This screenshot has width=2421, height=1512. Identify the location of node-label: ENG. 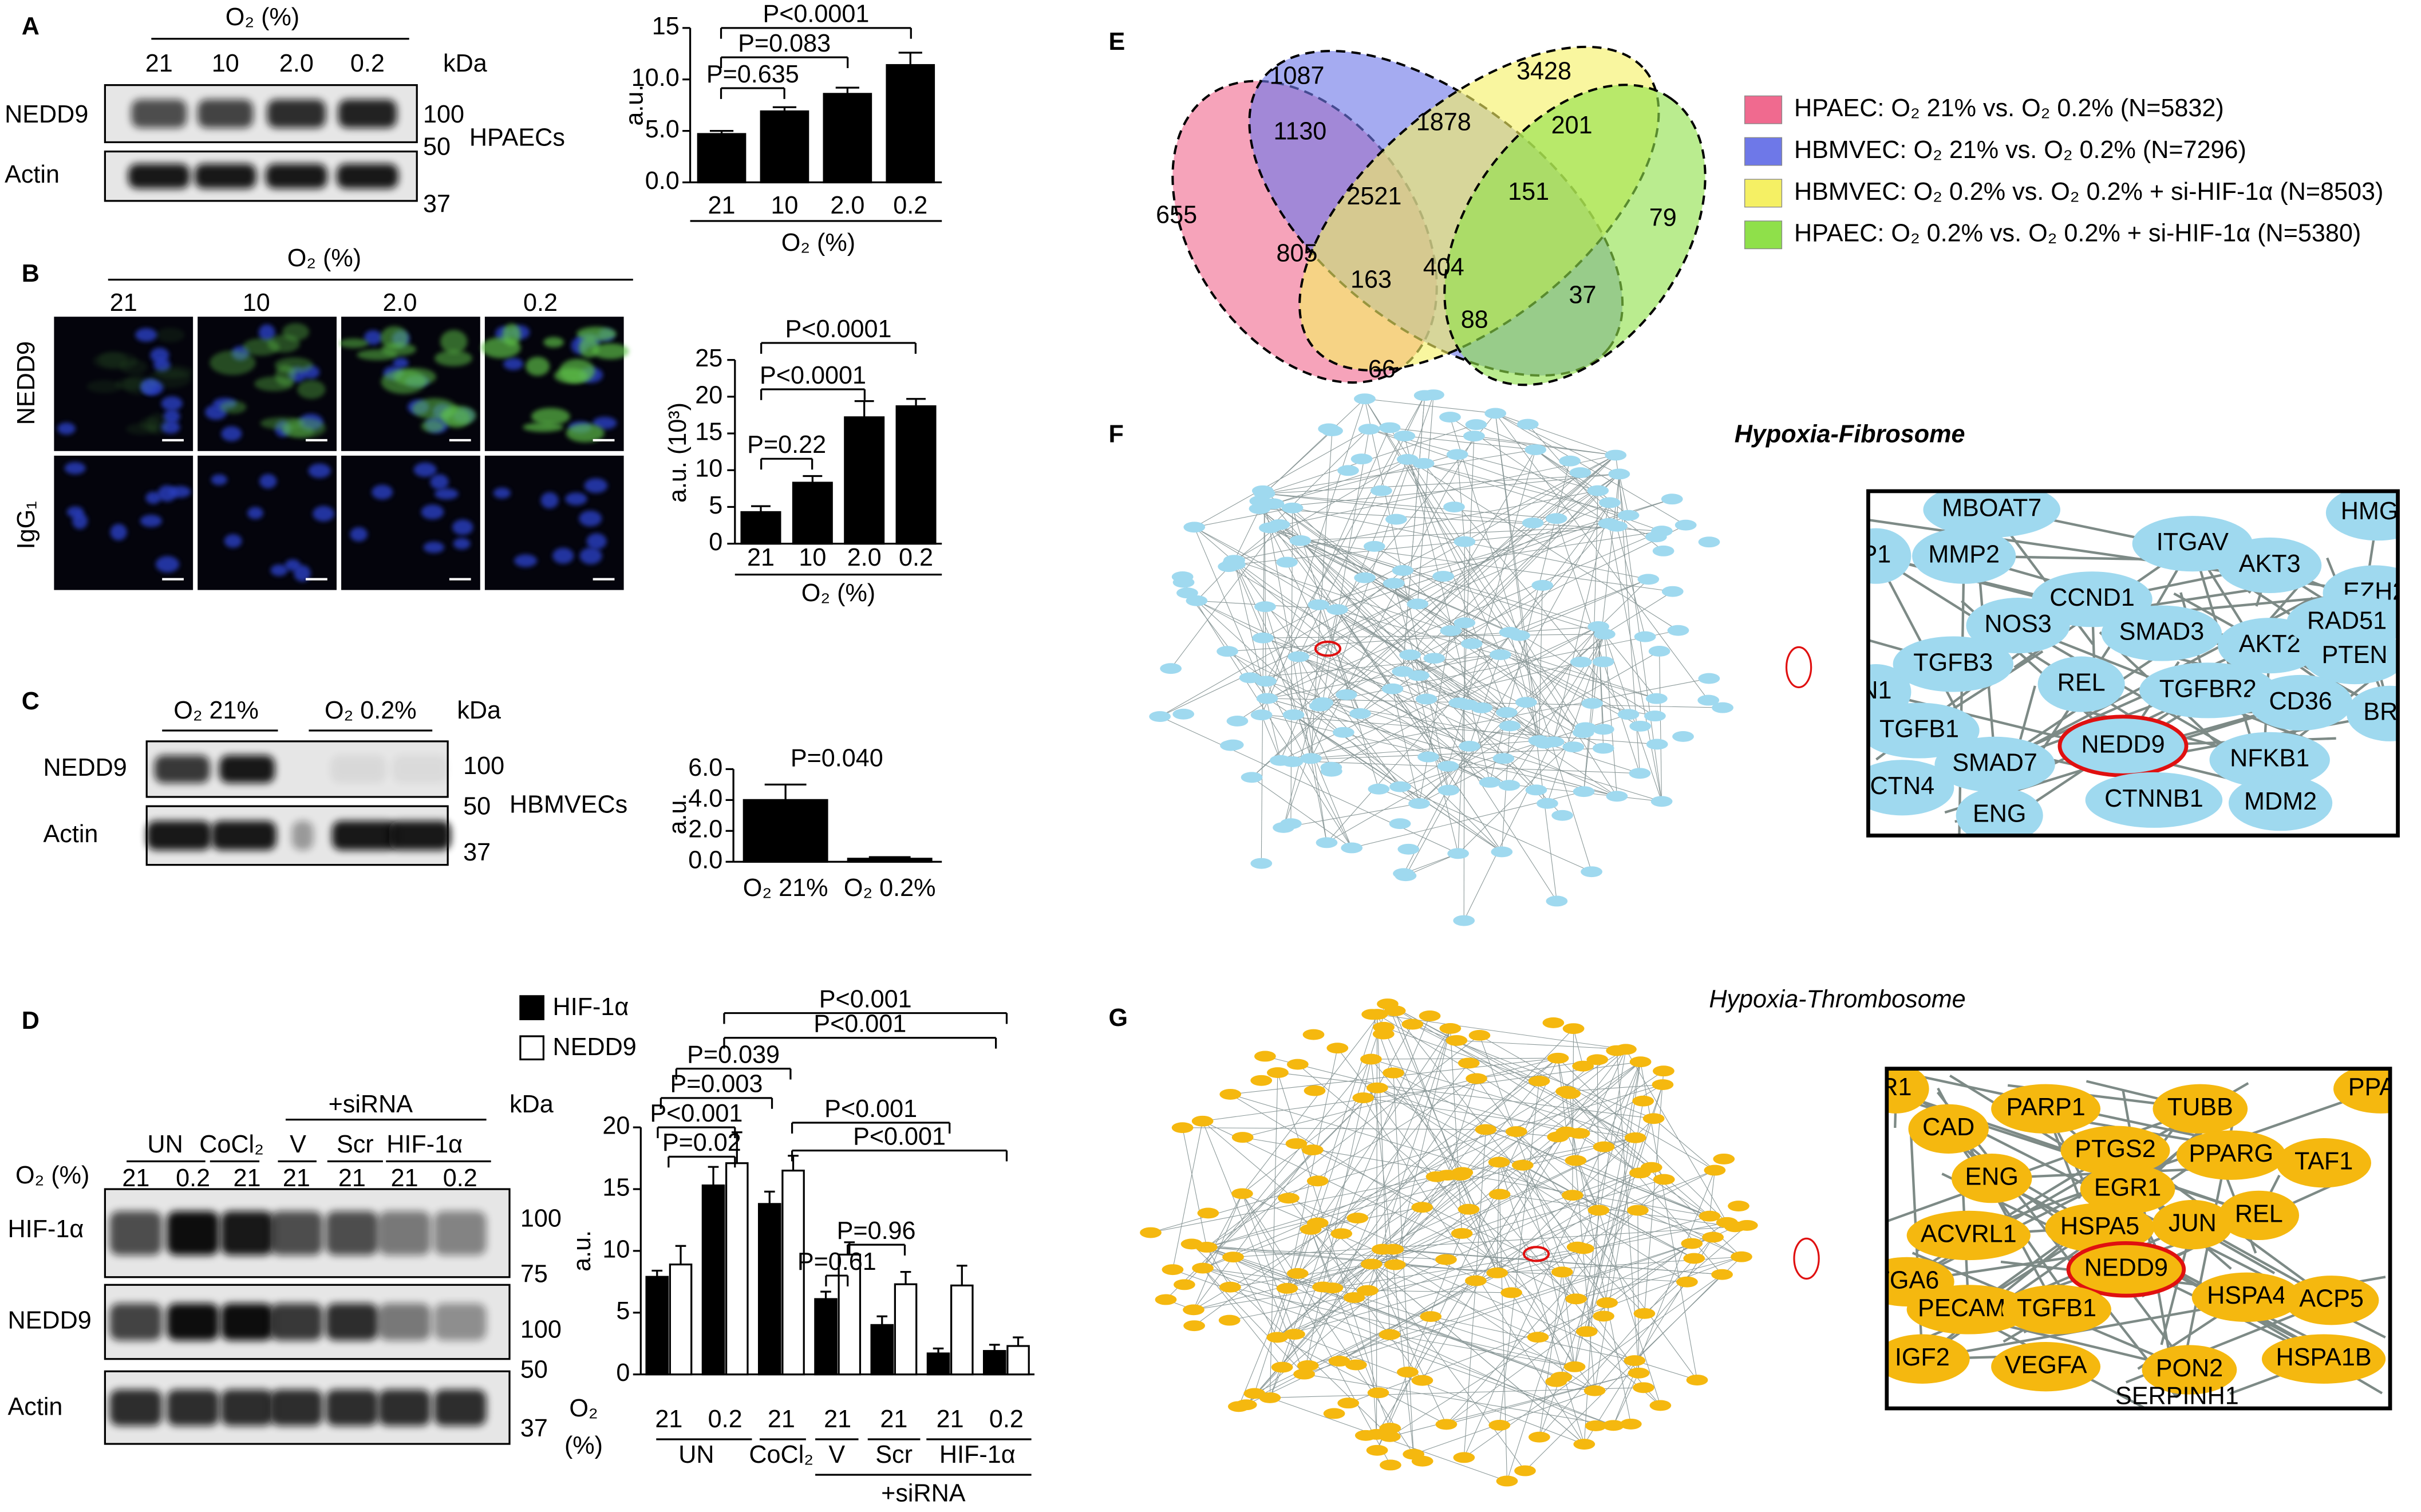
(1992, 1177).